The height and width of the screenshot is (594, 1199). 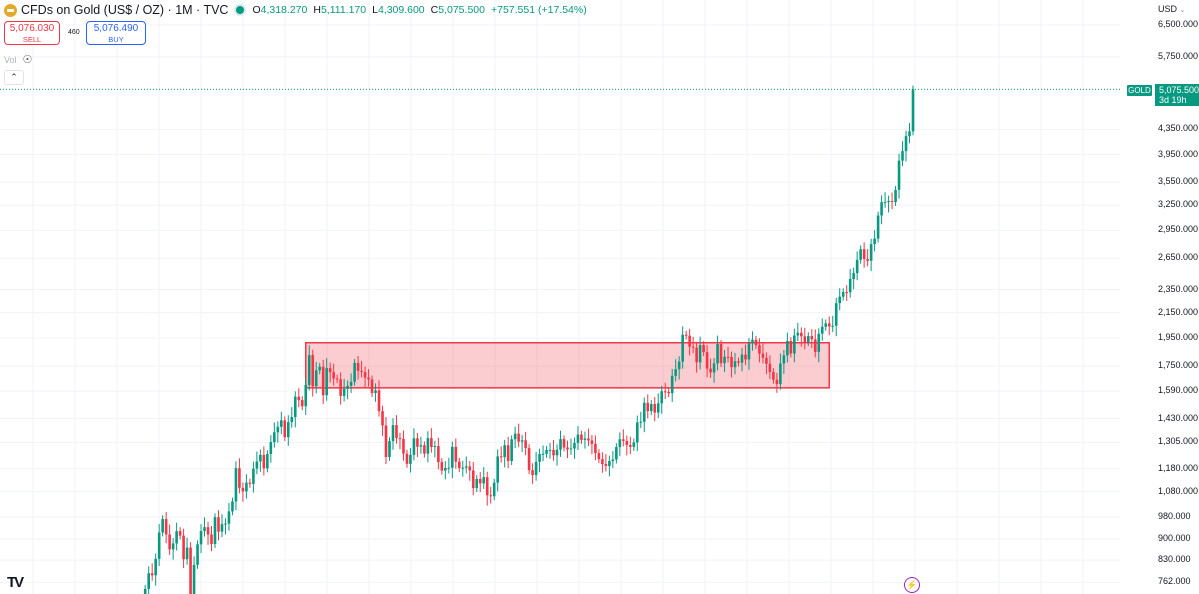 What do you see at coordinates (27, 60) in the screenshot?
I see `eye-hidden-icon: ☉` at bounding box center [27, 60].